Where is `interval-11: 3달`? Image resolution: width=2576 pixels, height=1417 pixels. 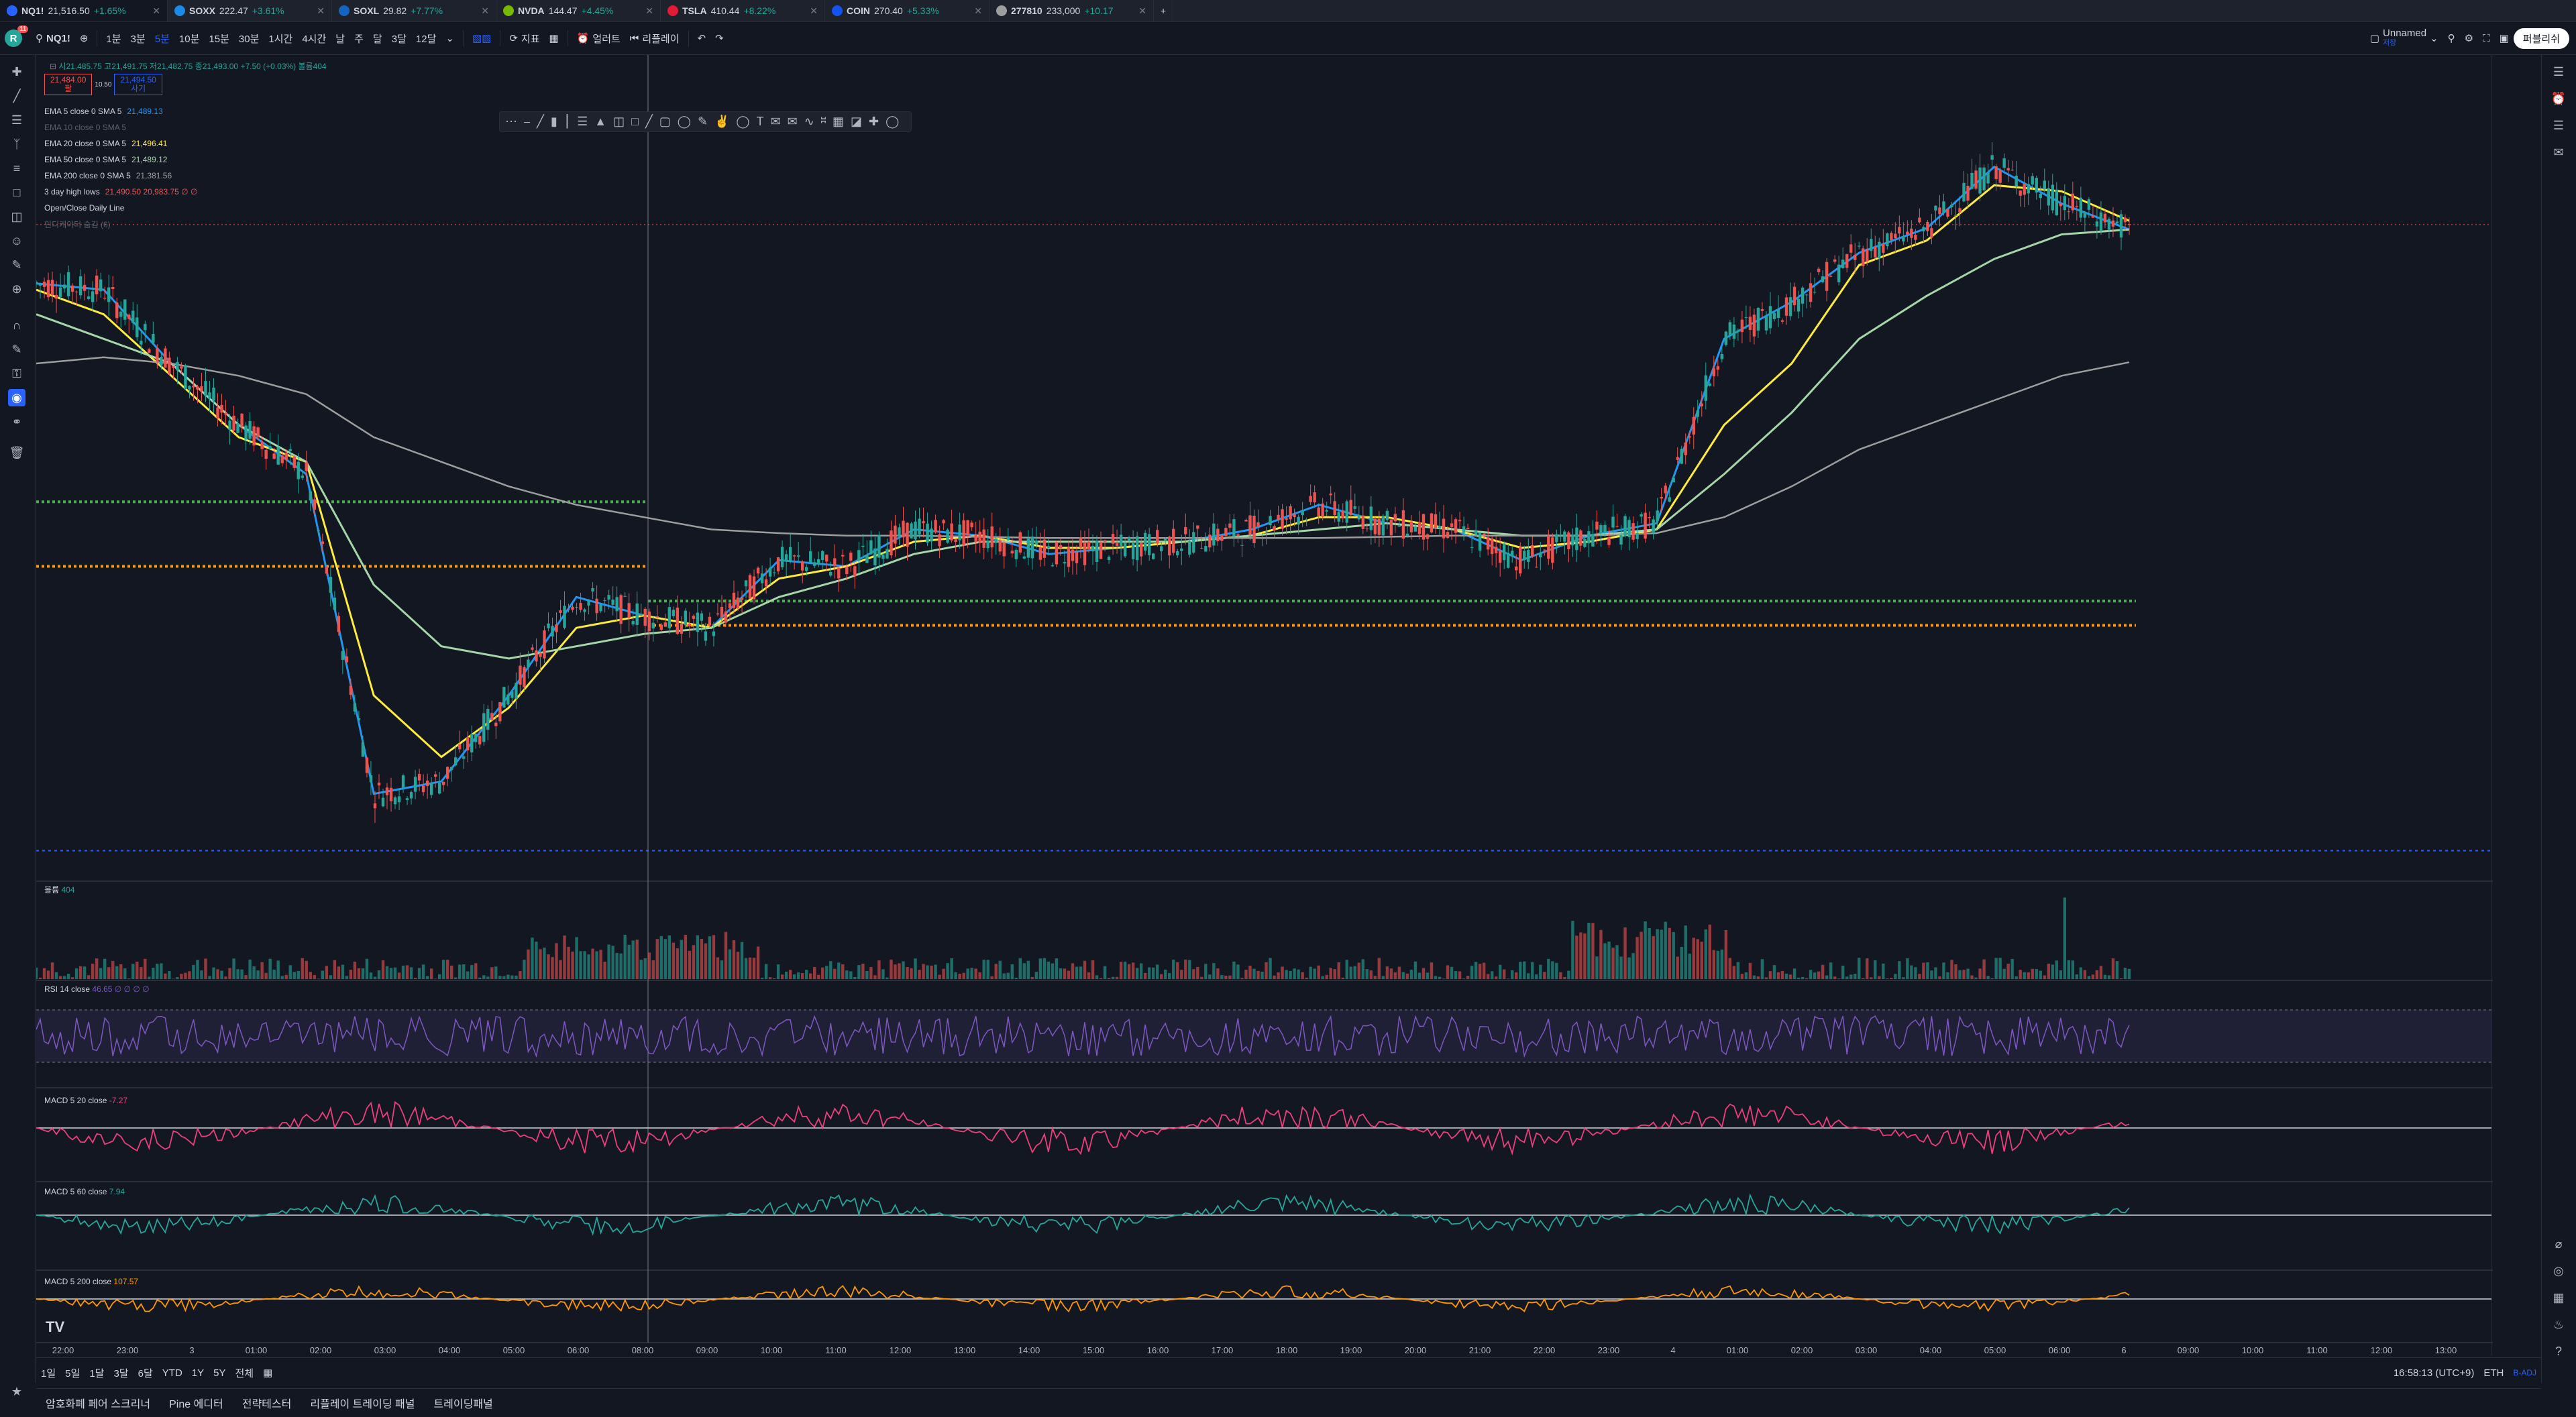 interval-11: 3달 is located at coordinates (399, 39).